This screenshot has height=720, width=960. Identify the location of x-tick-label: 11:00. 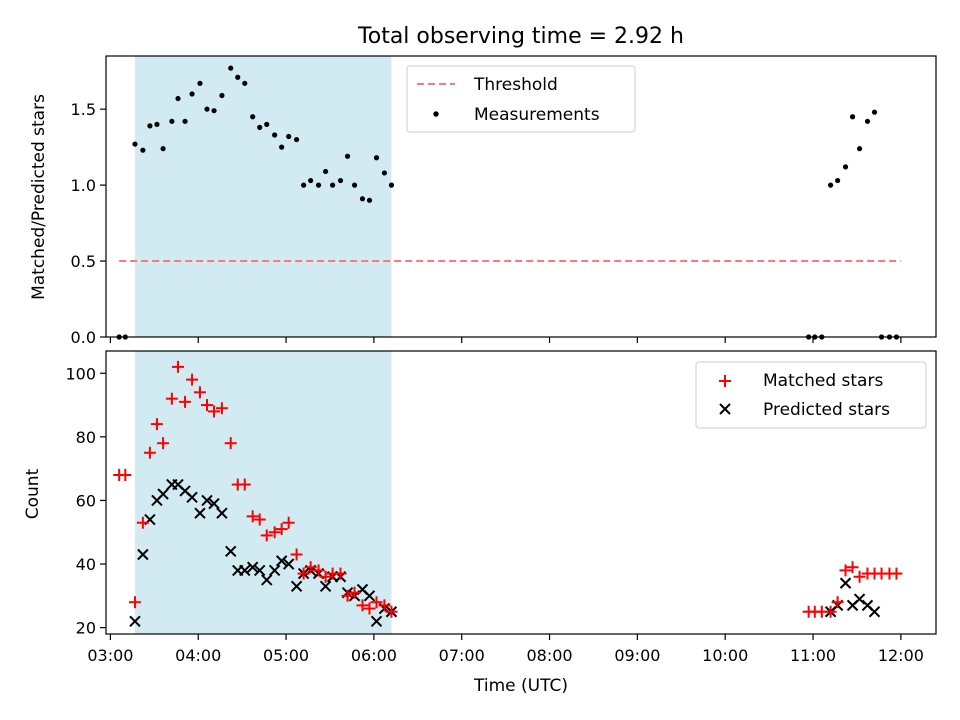
(813, 655).